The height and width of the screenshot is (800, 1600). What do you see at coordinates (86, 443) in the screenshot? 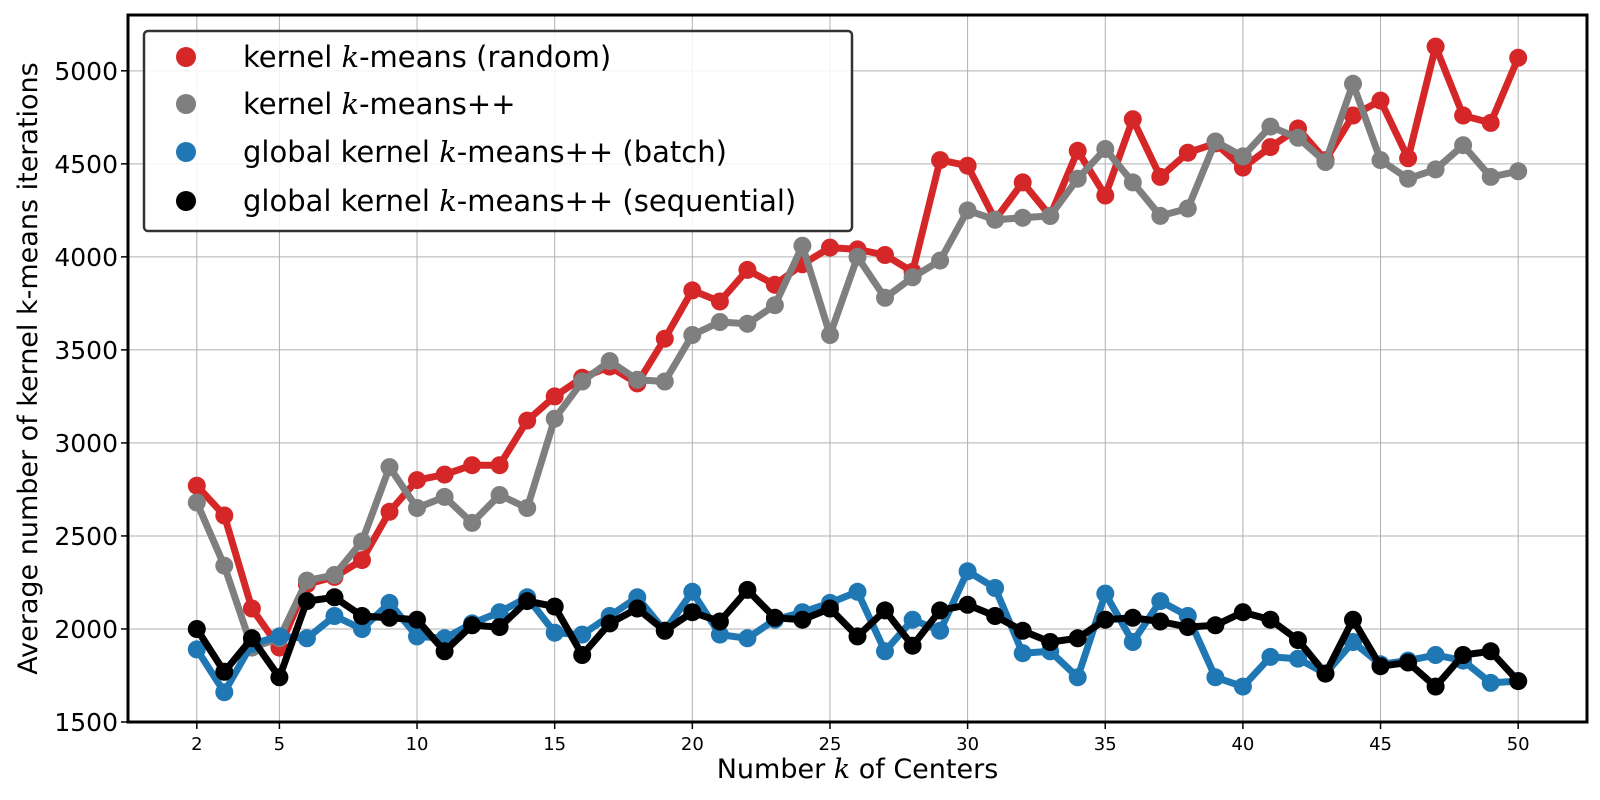
I see `y-tick-label: 3000` at bounding box center [86, 443].